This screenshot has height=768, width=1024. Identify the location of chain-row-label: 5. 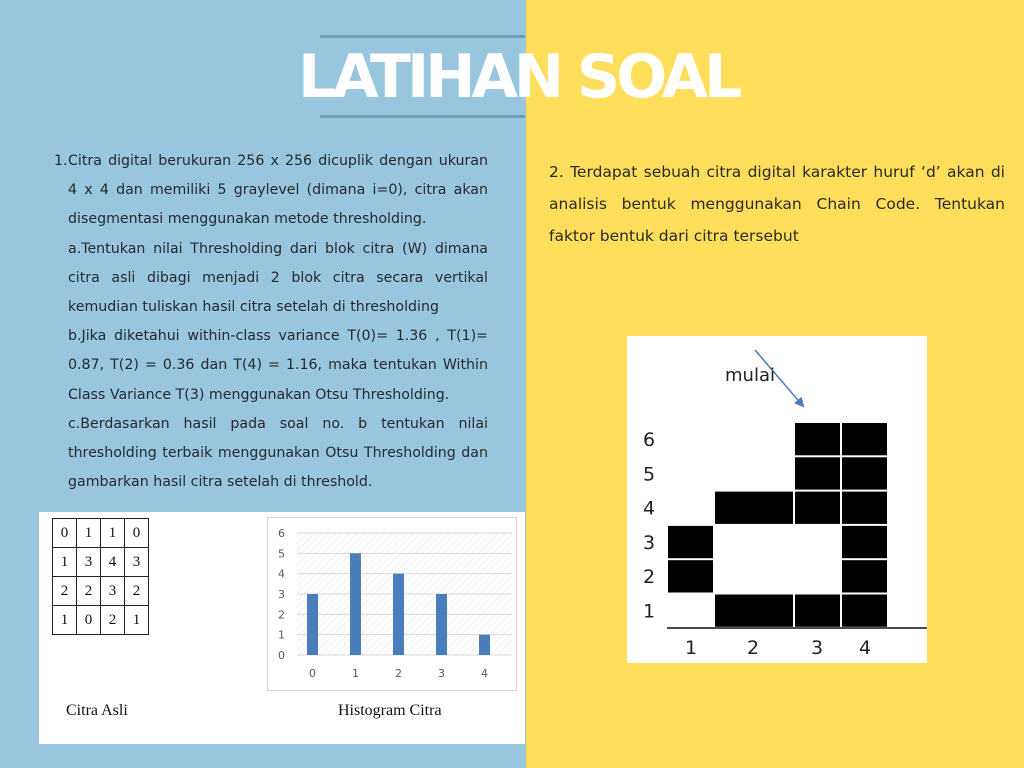
(649, 474).